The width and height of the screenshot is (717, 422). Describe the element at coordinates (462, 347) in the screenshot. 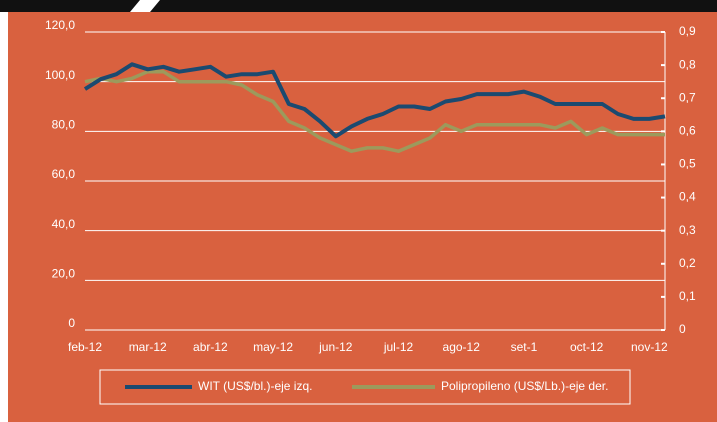

I see `x-tick-label: ago-12` at that location.